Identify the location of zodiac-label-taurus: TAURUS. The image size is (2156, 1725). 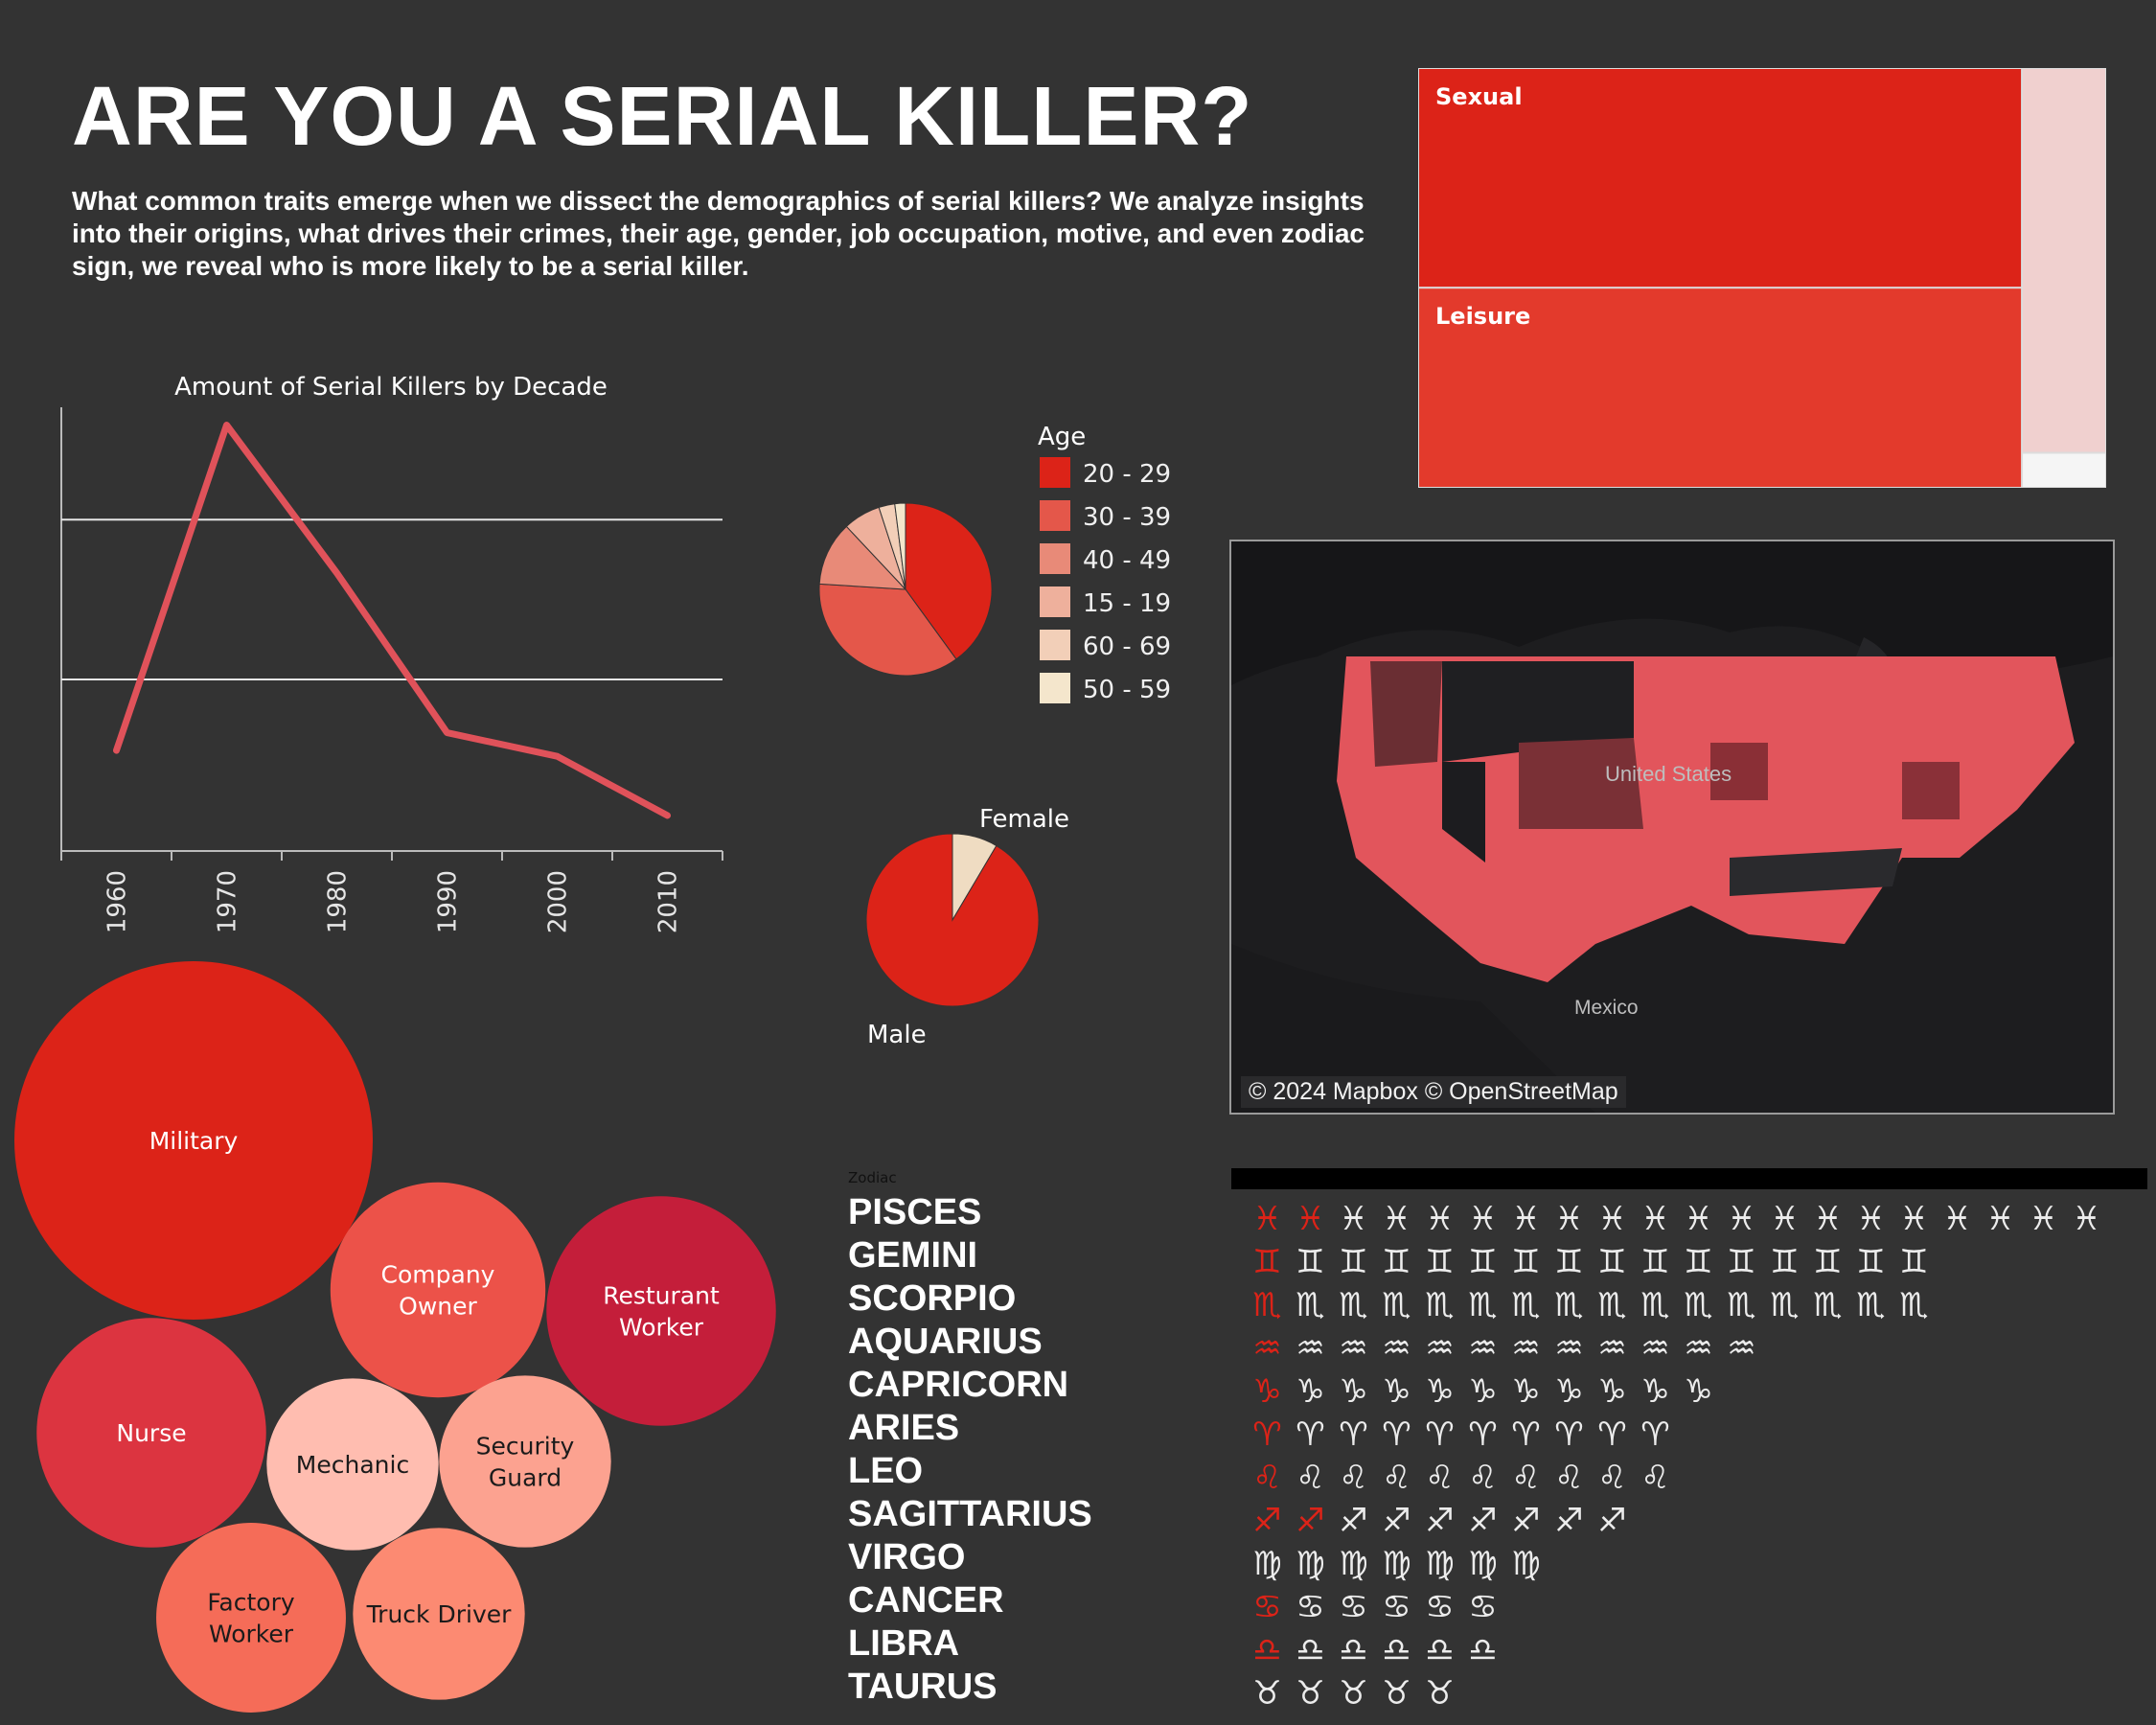
(923, 1687).